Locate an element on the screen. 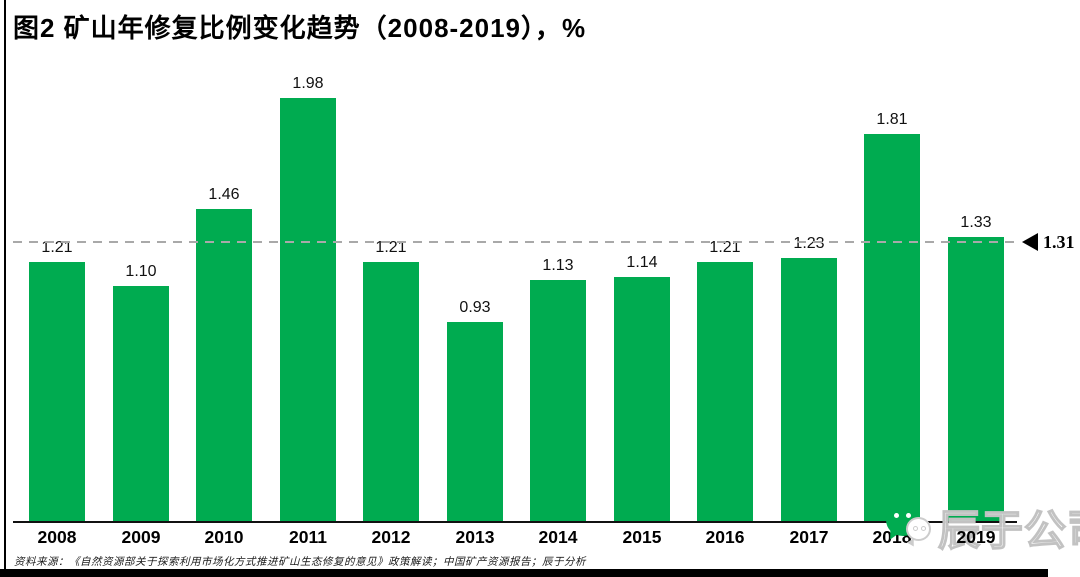 This screenshot has height=577, width=1080. bar-value-label: 1.46 is located at coordinates (224, 194).